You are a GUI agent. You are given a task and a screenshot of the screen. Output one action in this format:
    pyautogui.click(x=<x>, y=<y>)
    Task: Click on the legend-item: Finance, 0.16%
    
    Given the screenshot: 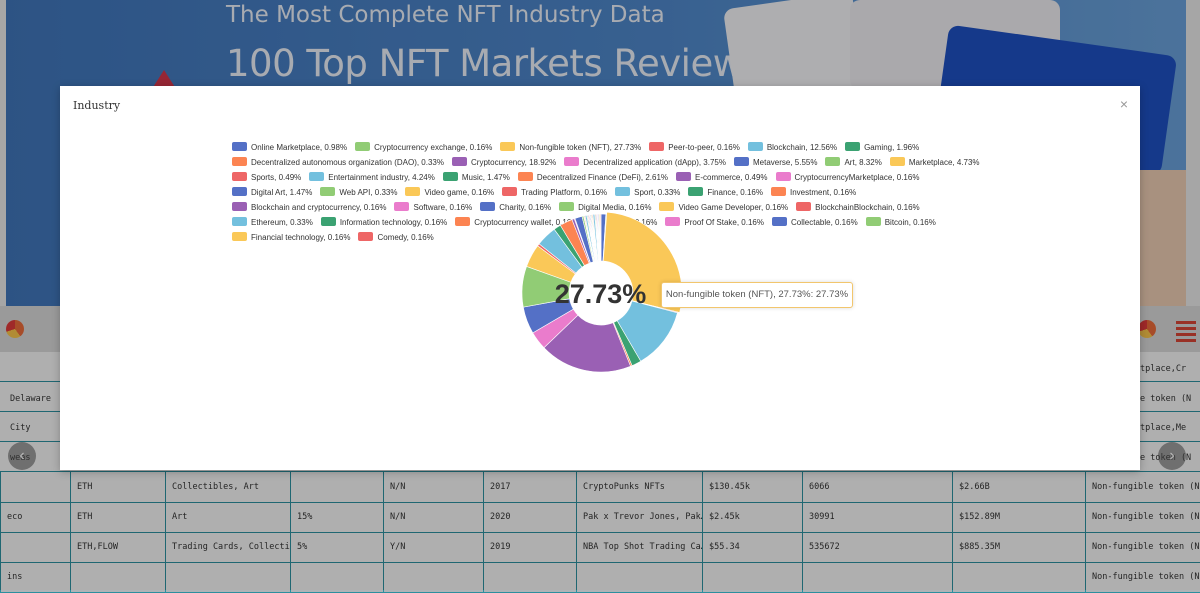 What is the action you would take?
    pyautogui.click(x=725, y=192)
    